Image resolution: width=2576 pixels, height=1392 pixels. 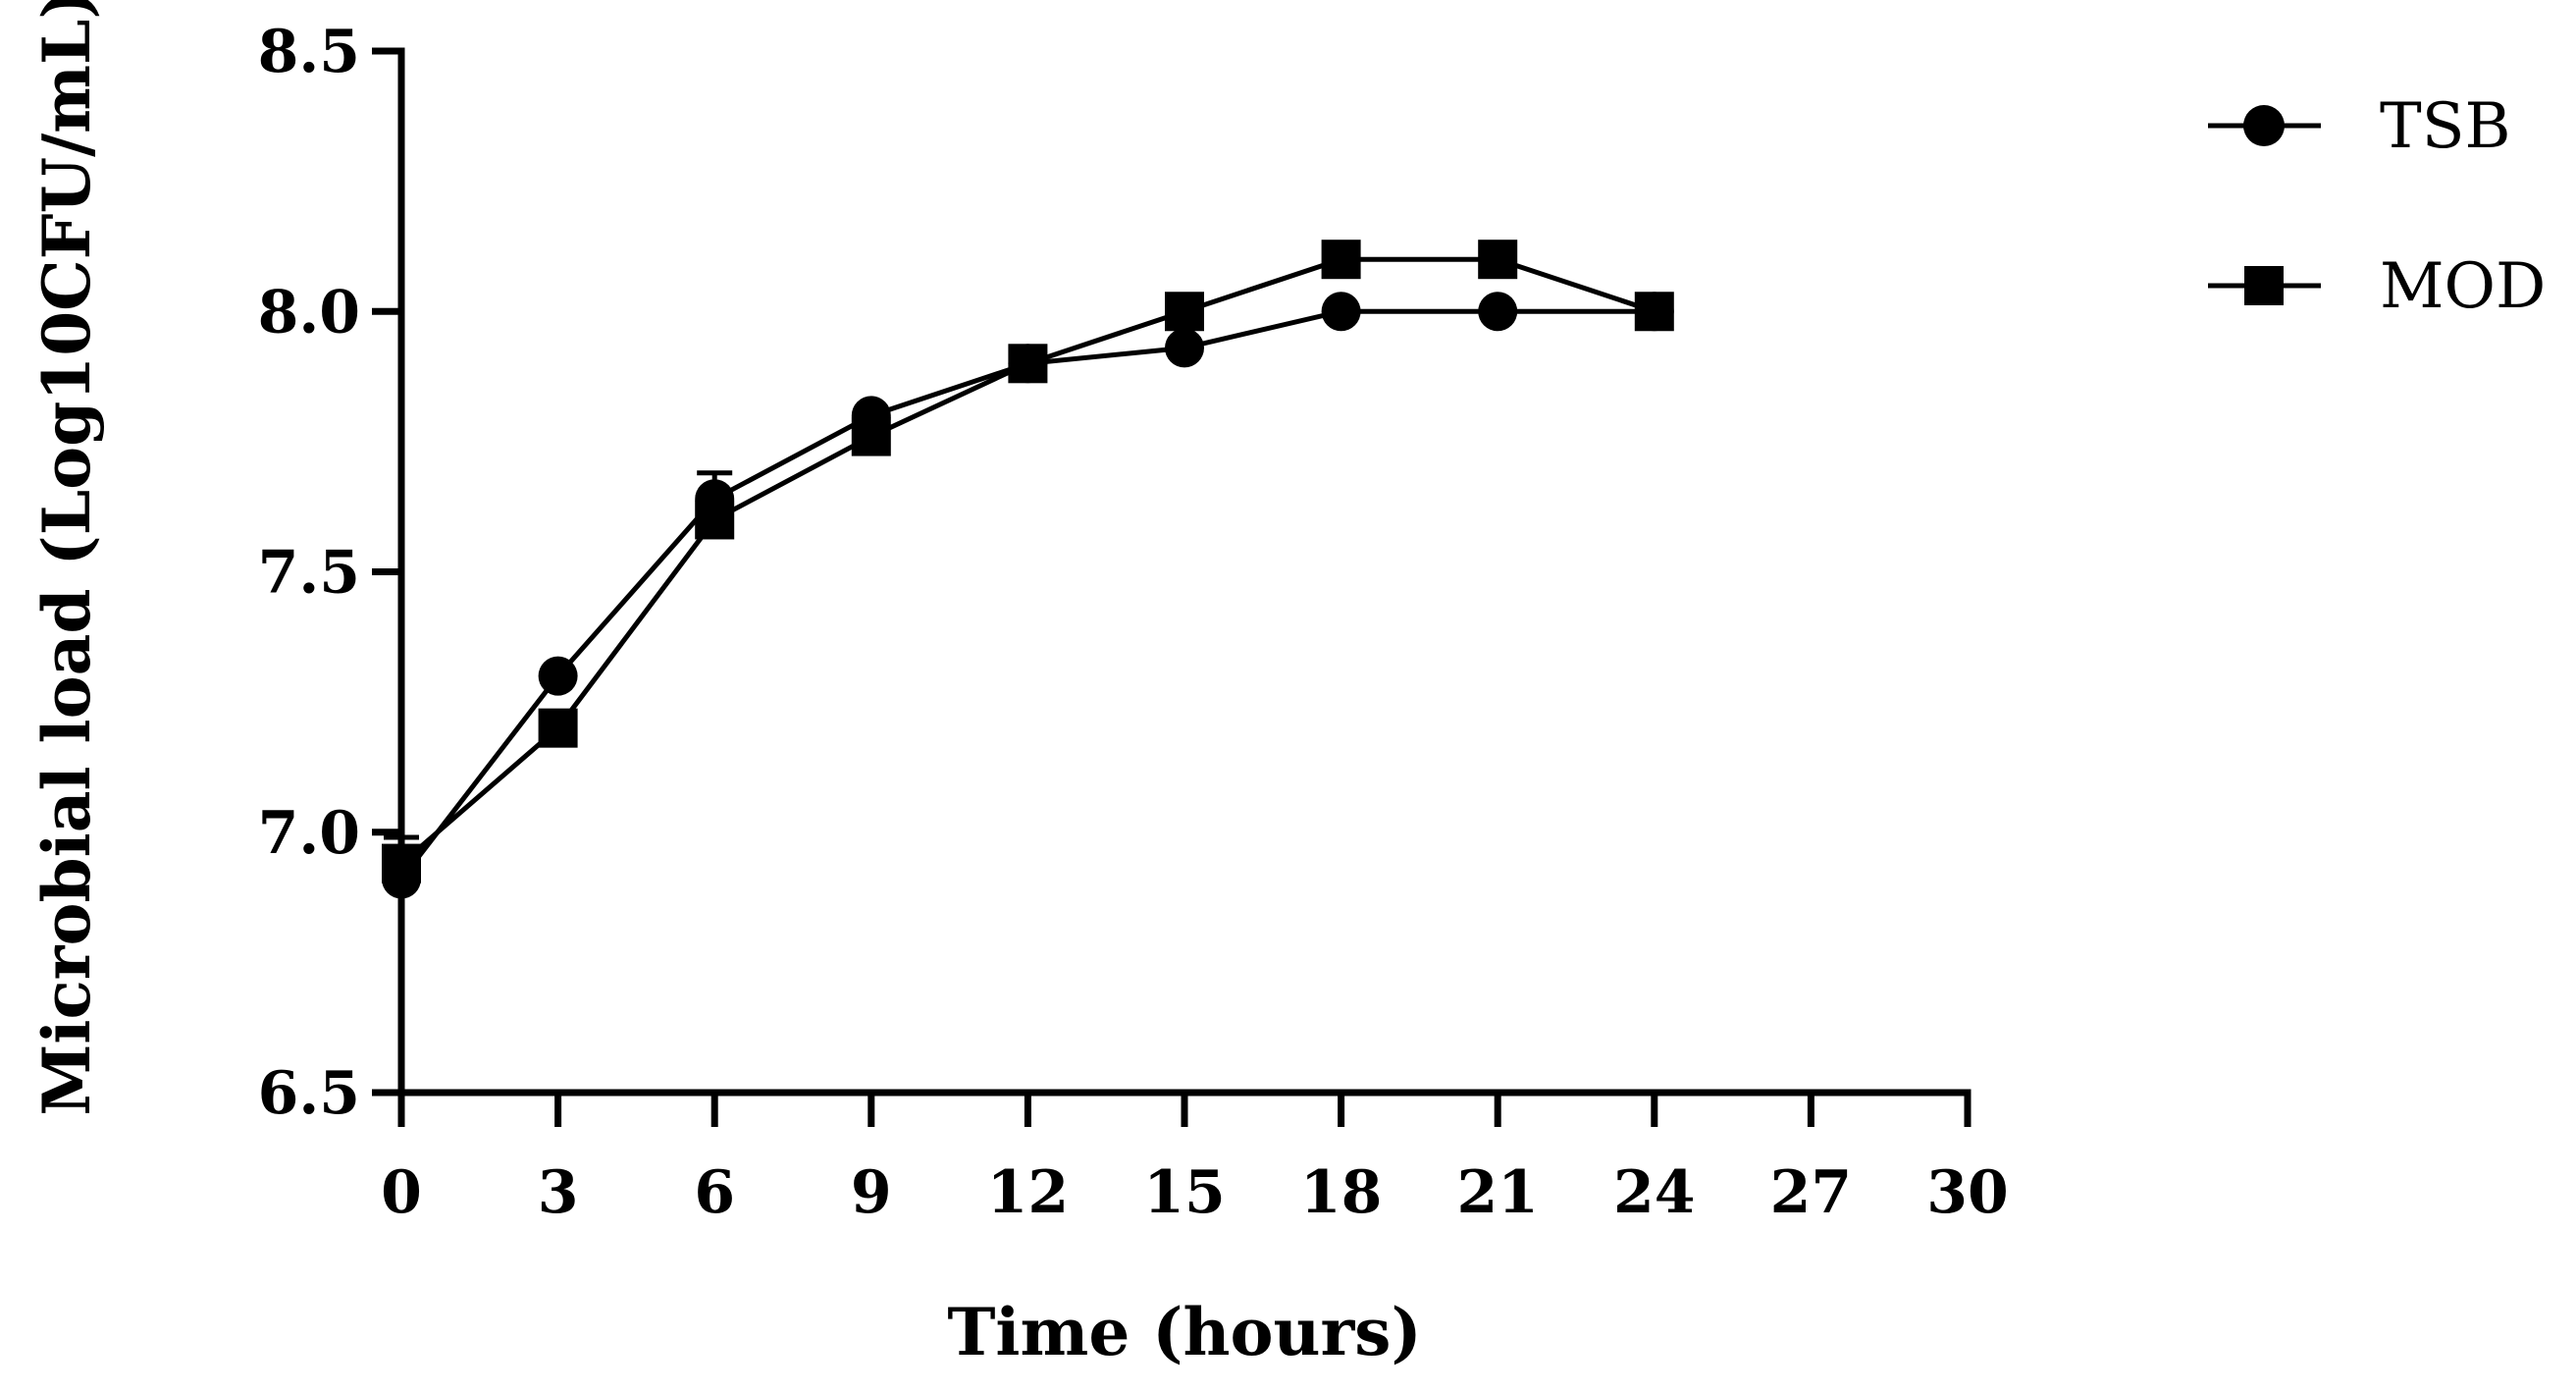 What do you see at coordinates (1654, 1193) in the screenshot?
I see `x-tick-label: 24` at bounding box center [1654, 1193].